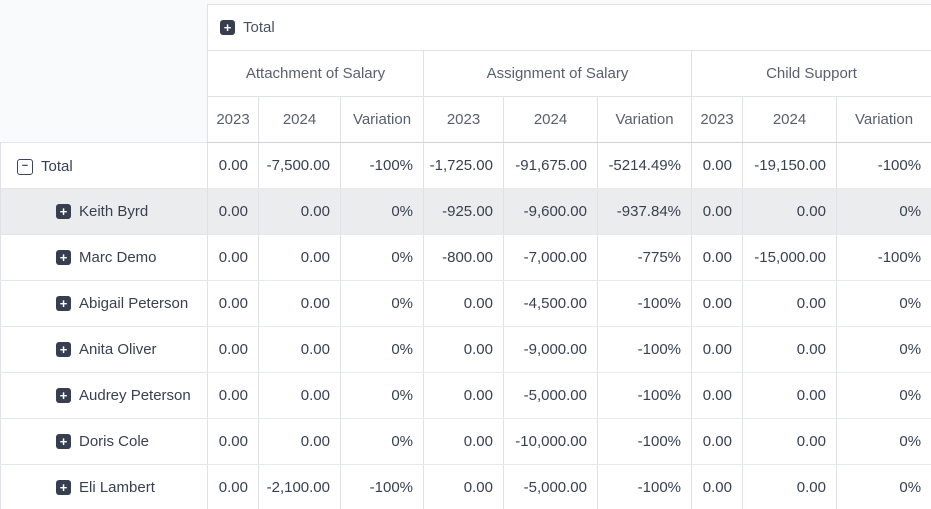 This screenshot has width=931, height=509. Describe the element at coordinates (299, 165) in the screenshot. I see `pivot-cell: -7,500.00` at that location.